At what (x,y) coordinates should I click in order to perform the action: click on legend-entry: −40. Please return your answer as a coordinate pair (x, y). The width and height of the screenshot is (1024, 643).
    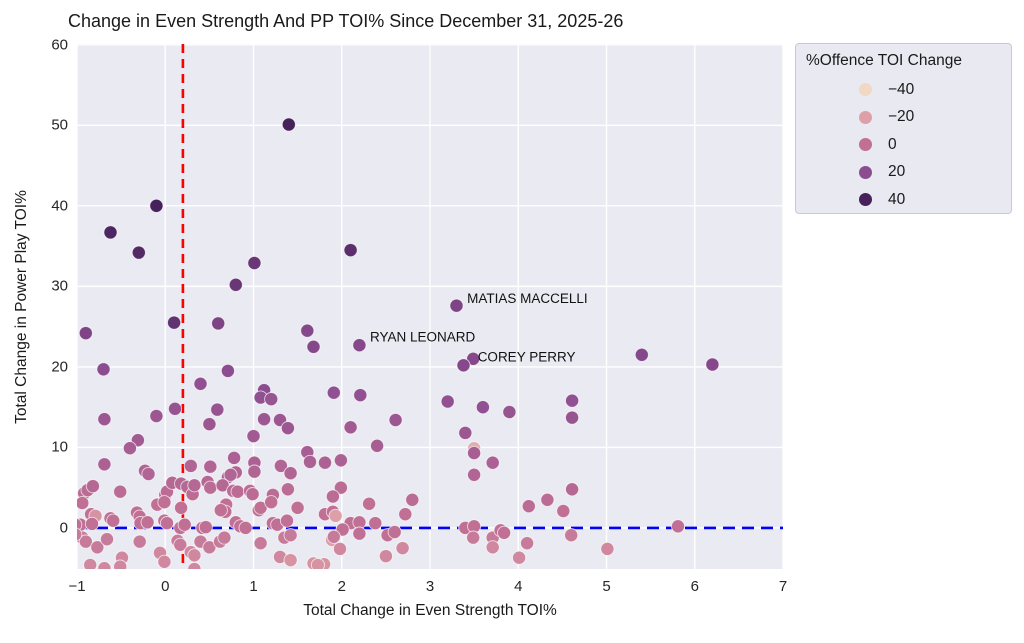
    Looking at the image, I should click on (903, 90).